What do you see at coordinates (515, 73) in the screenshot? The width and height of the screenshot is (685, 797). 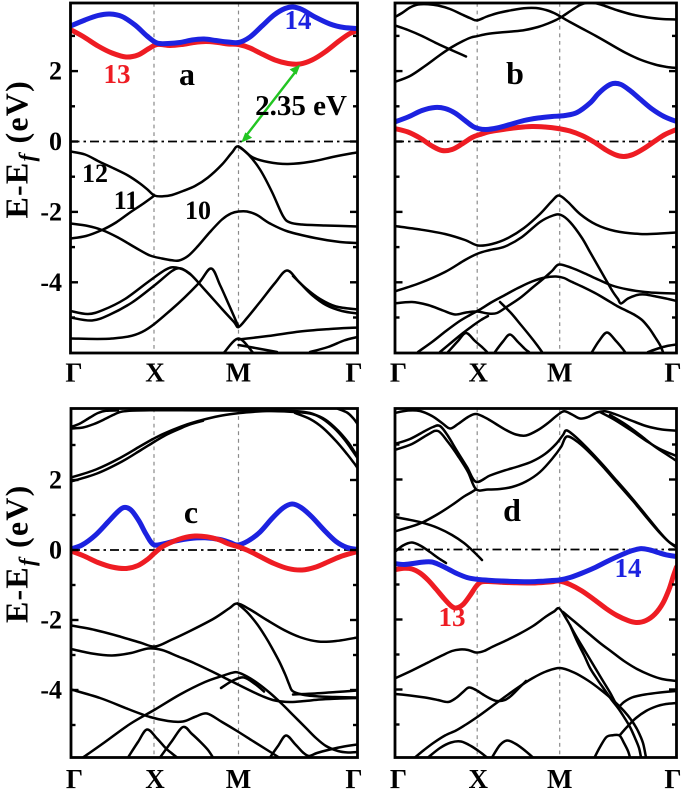 I see `svg-text: b` at bounding box center [515, 73].